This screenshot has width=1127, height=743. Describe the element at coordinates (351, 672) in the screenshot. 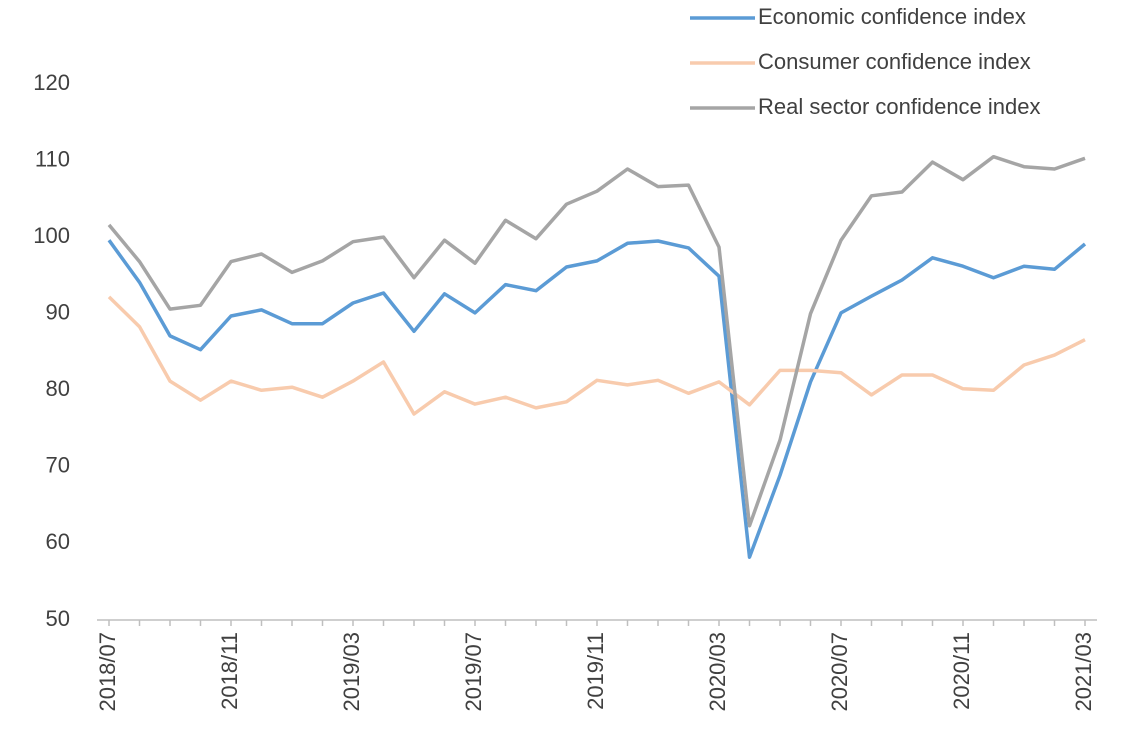

I see `x-tick-label: 2019/03` at that location.